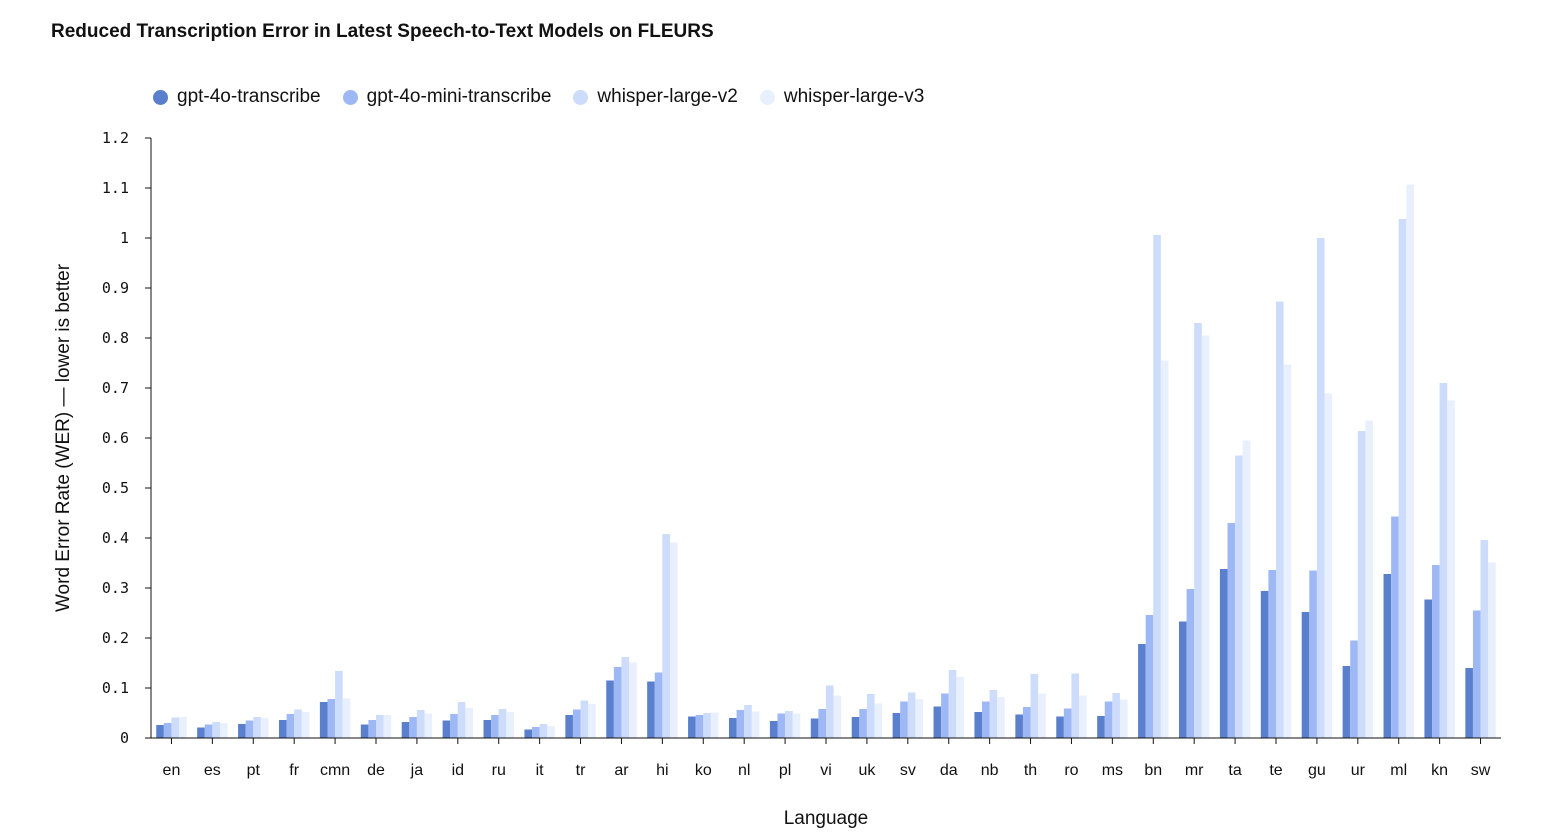 This screenshot has width=1551, height=838. What do you see at coordinates (1026, 722) in the screenshot?
I see `bar-gpt-4o-mini-transcribe-th` at bounding box center [1026, 722].